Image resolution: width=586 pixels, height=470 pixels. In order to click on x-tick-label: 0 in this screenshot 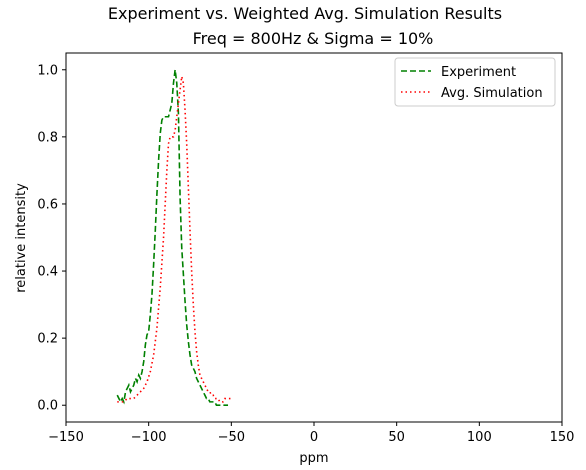, I will do `click(314, 437)`.